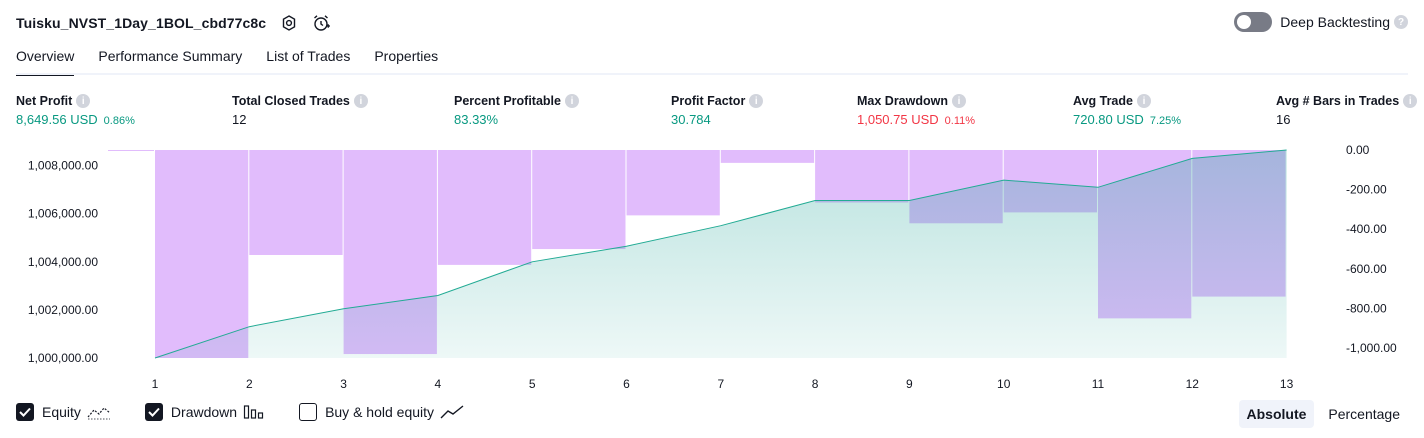 This screenshot has width=1424, height=438. Describe the element at coordinates (249, 384) in the screenshot. I see `x-tick-label: 2` at that location.